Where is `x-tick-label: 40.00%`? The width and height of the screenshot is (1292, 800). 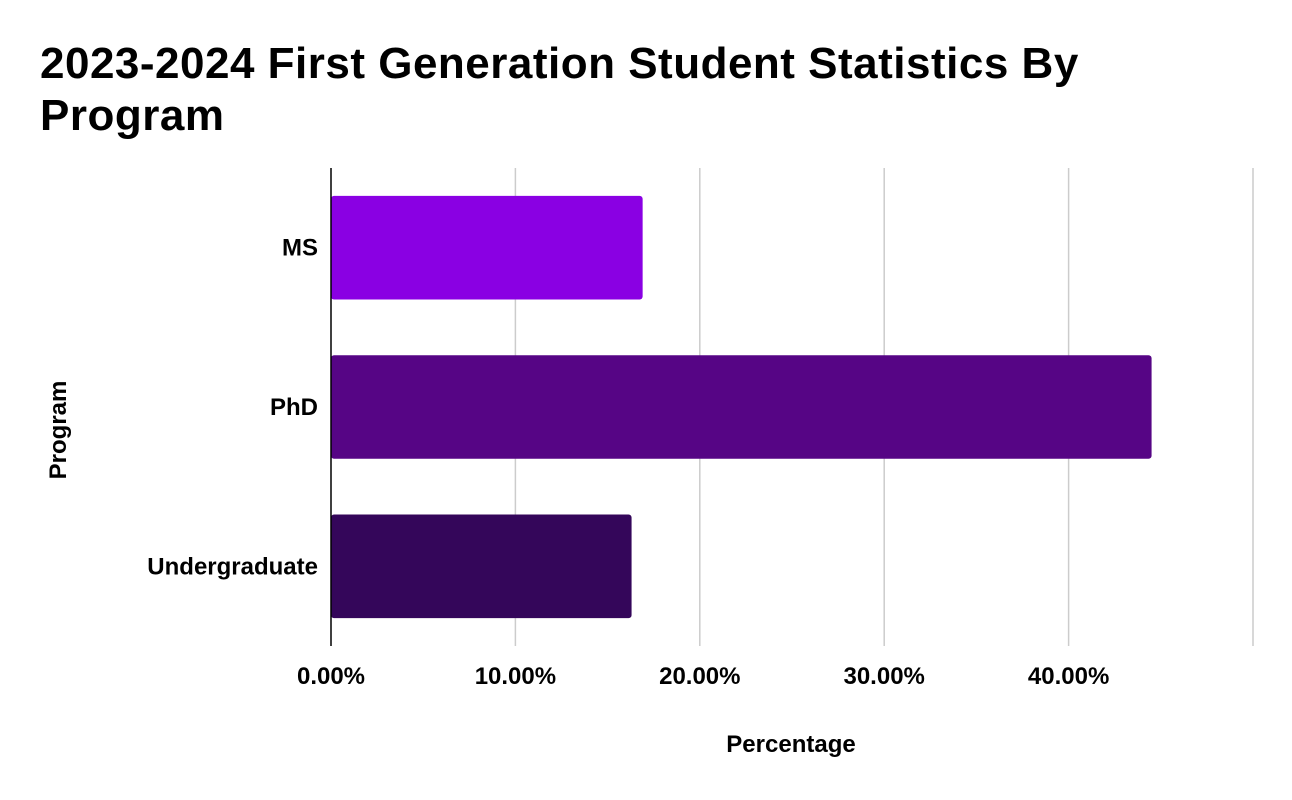
x-tick-label: 40.00% is located at coordinates (1068, 676).